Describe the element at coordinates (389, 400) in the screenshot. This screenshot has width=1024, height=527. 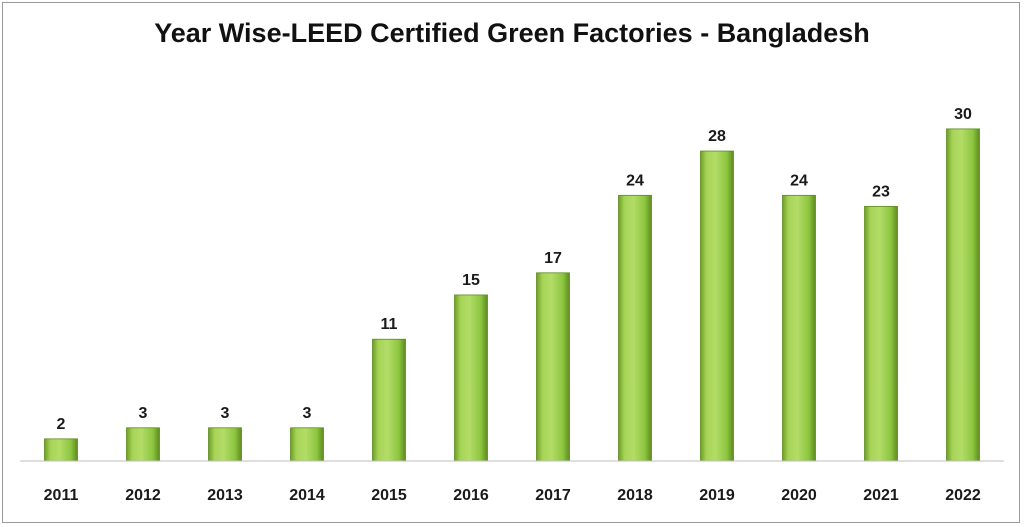
I see `bar-2015` at that location.